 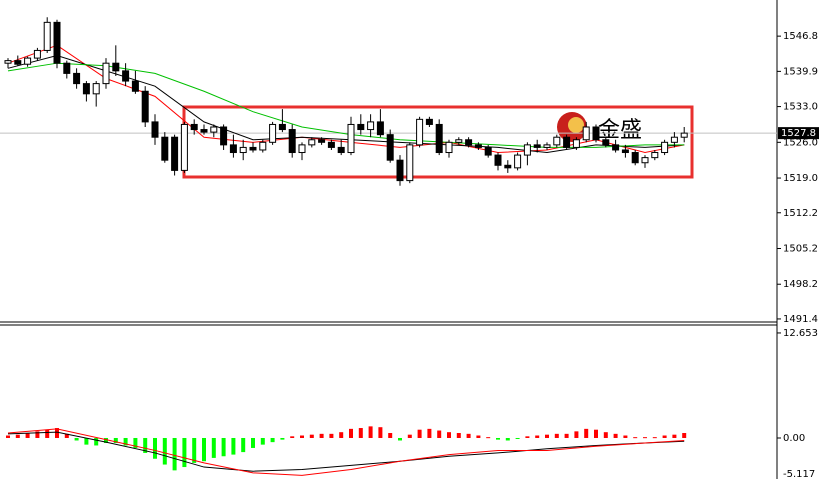 I want to click on y-tick-label: 1519.0, so click(x=800, y=178).